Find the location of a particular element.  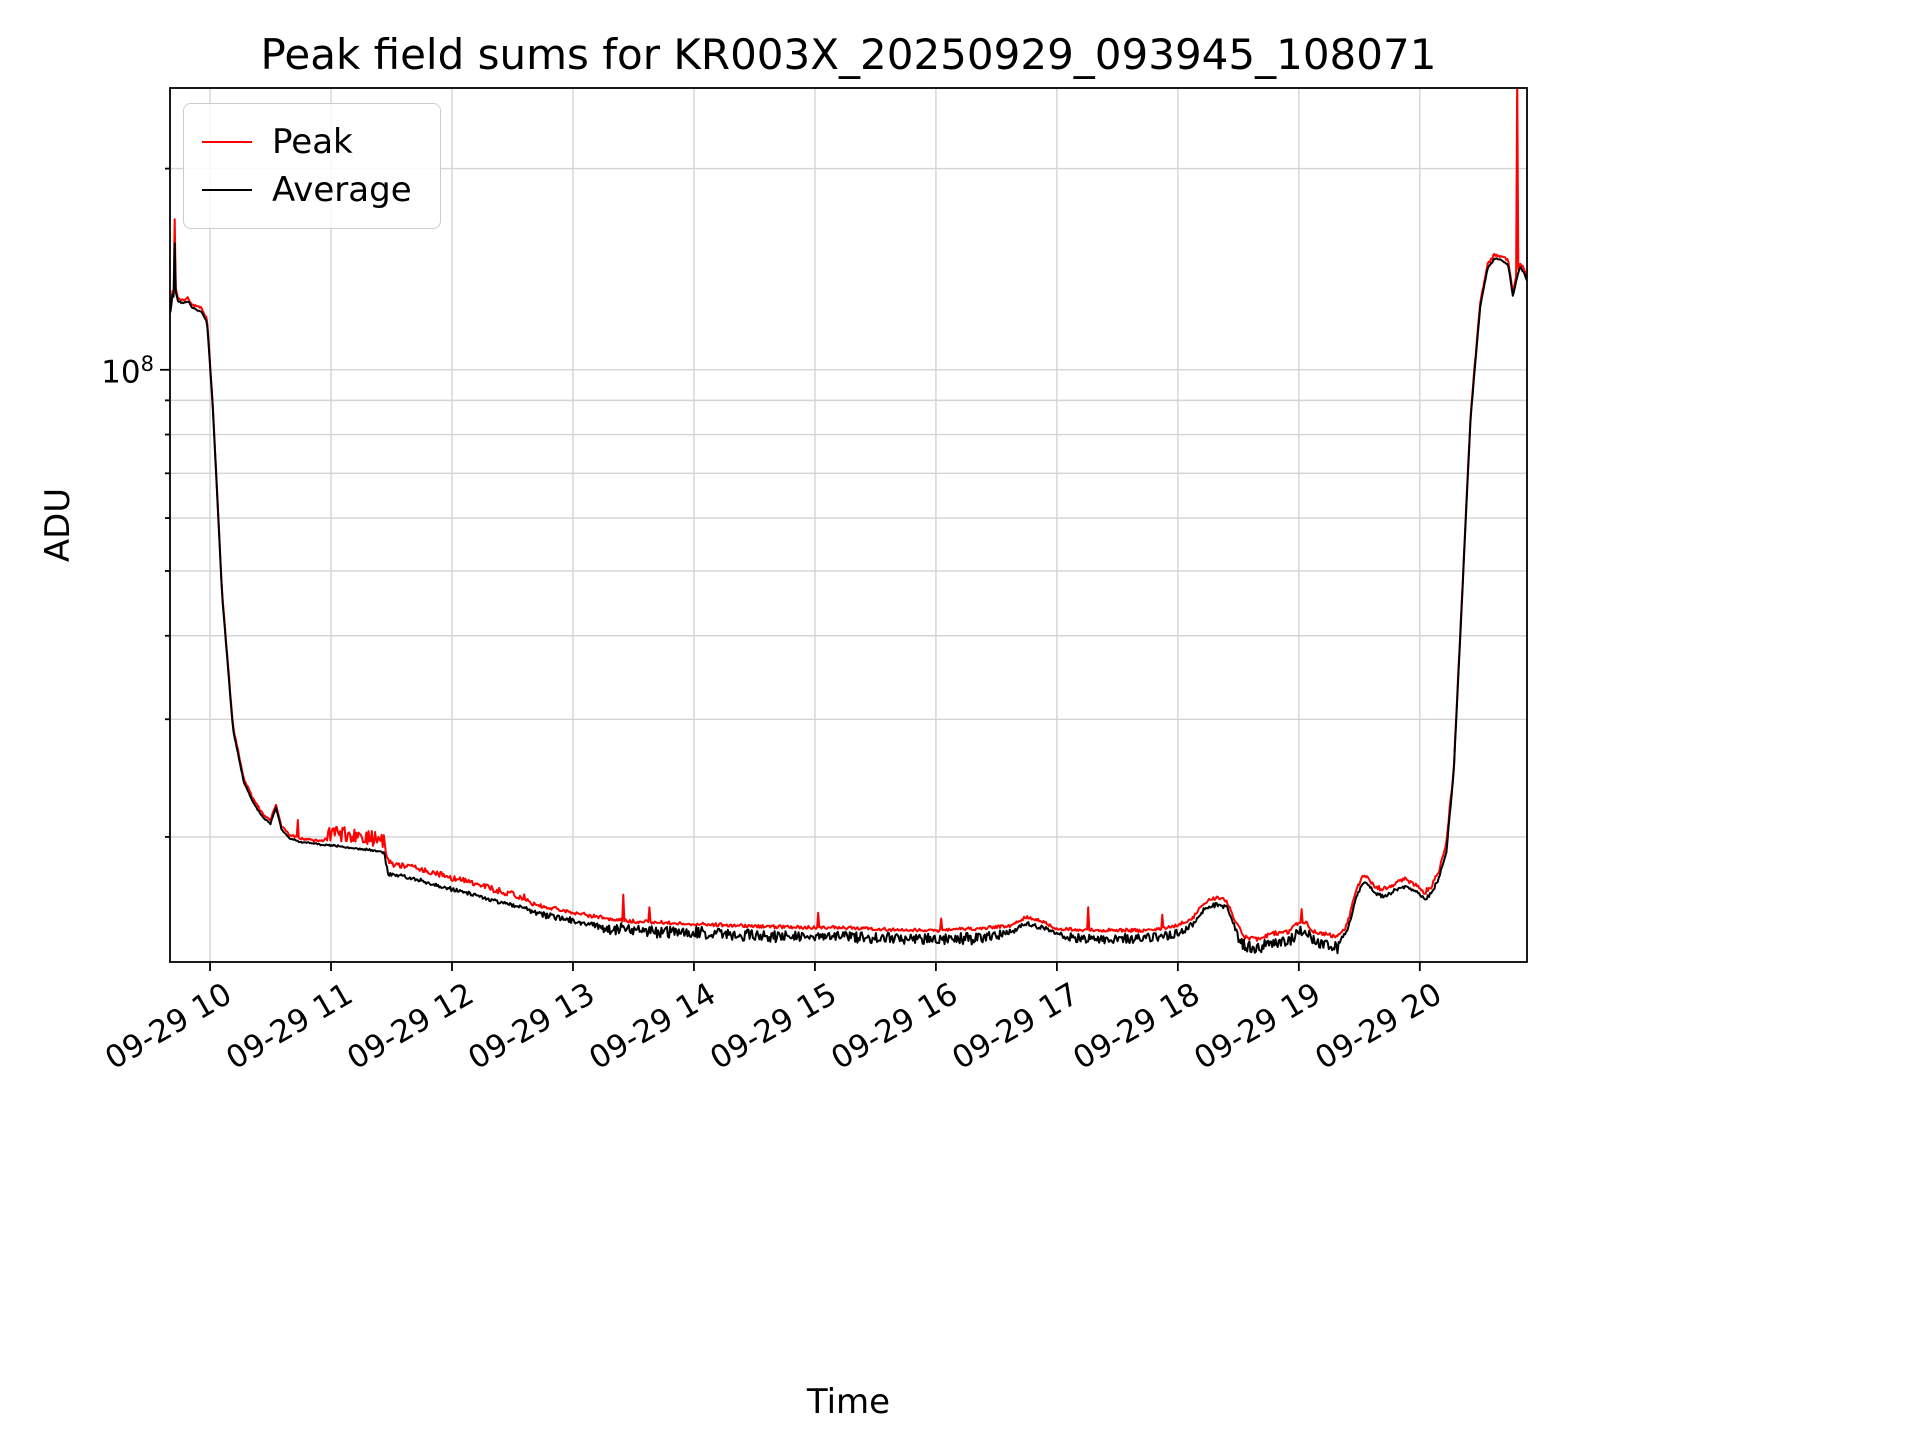

y-tick-label-1e8: 108 is located at coordinates (120, 371).